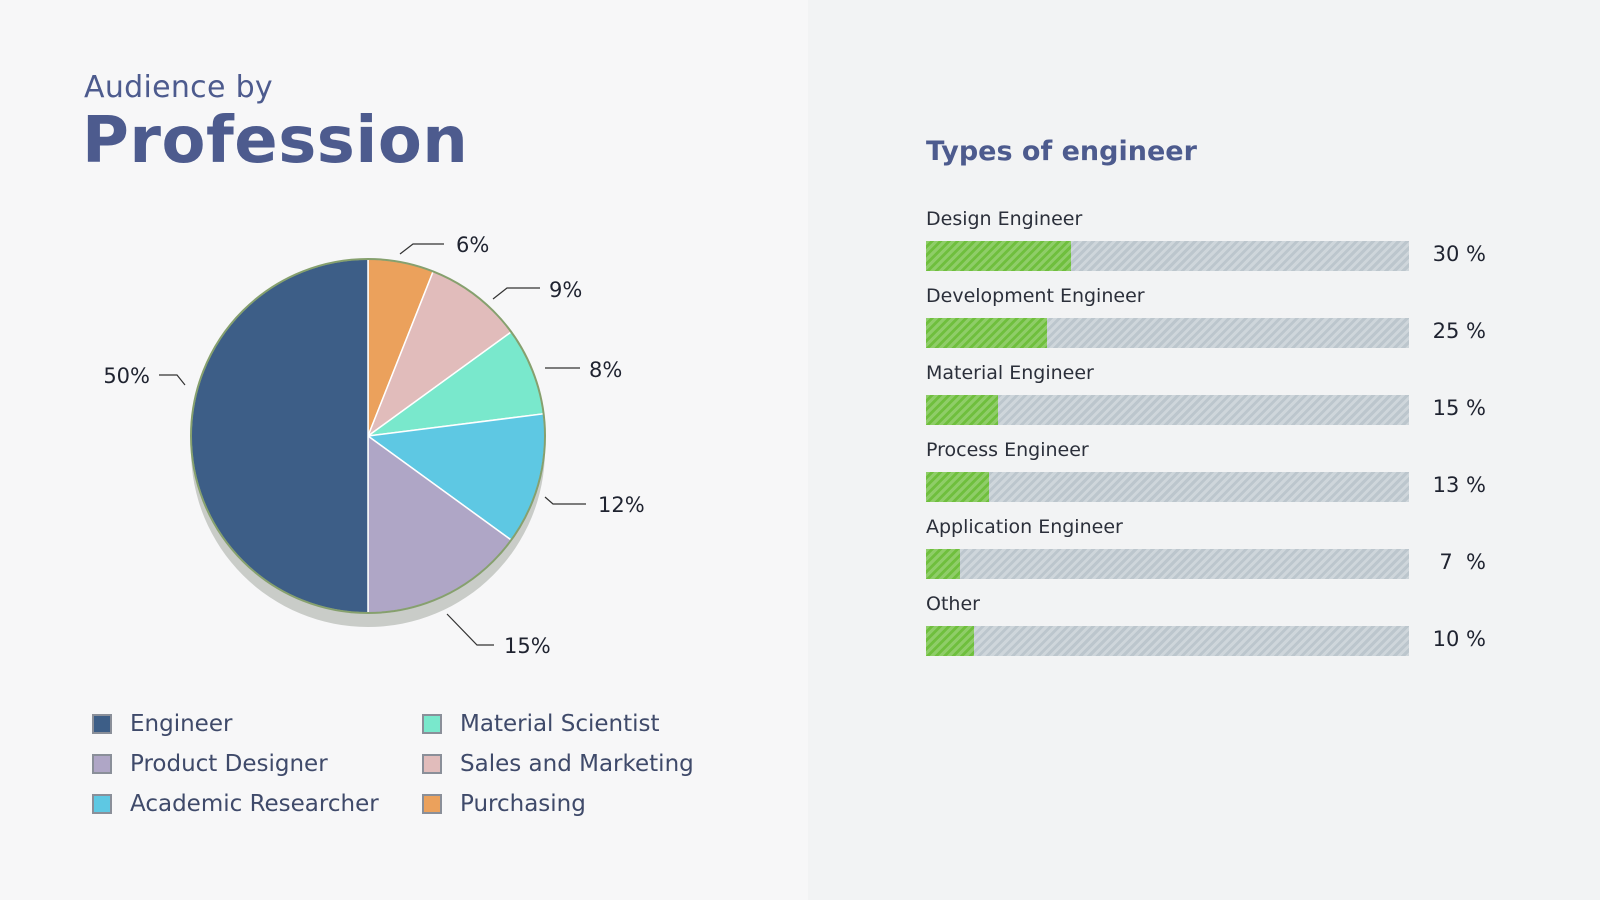 The image size is (1600, 900). Describe the element at coordinates (1061, 151) in the screenshot. I see `bar-chart-title: Types of engineer` at that location.